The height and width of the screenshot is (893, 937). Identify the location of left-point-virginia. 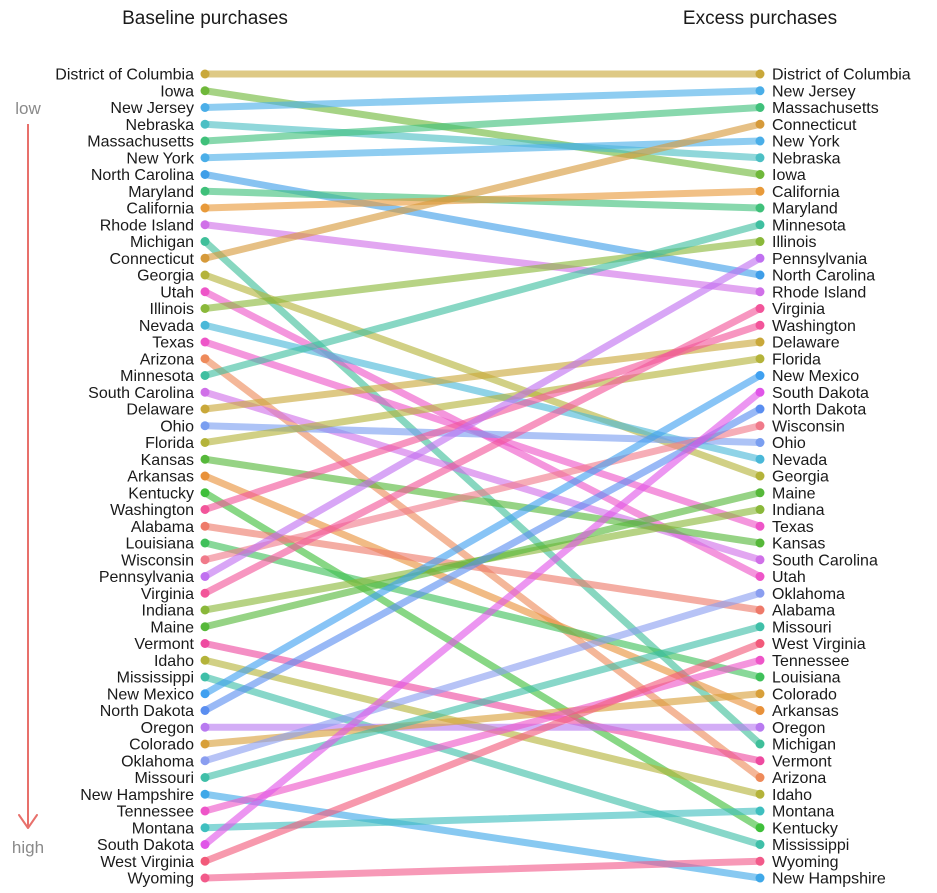
(205, 593).